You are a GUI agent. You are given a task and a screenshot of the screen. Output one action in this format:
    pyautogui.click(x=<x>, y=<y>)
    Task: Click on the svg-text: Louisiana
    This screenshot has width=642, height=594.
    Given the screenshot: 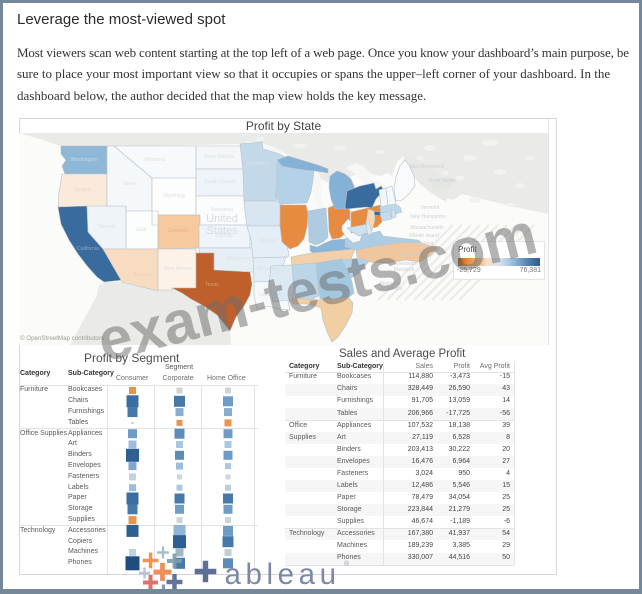 What is the action you would take?
    pyautogui.click(x=270, y=295)
    